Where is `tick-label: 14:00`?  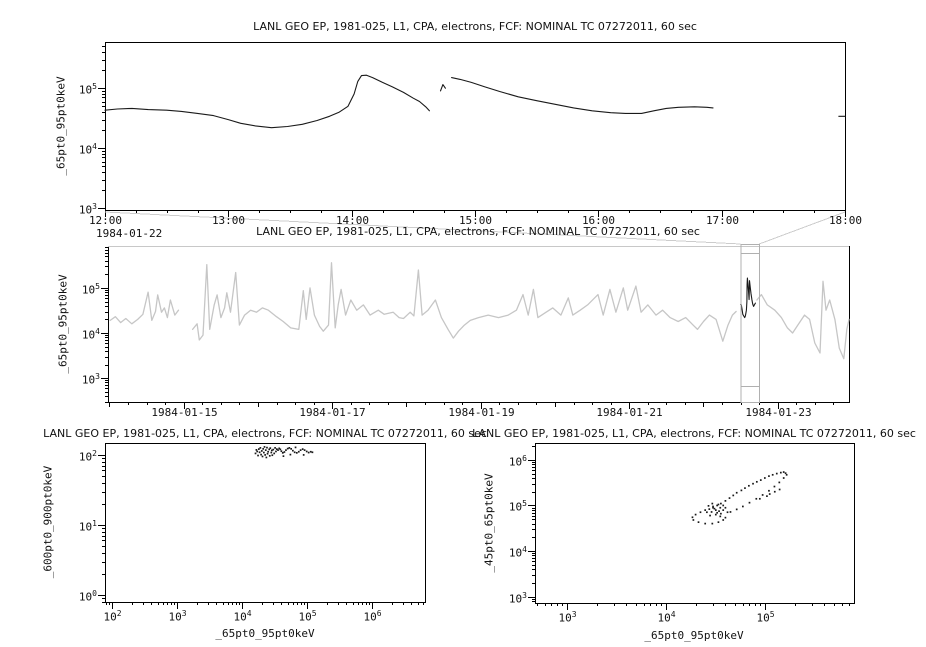
tick-label: 14:00 is located at coordinates (352, 220).